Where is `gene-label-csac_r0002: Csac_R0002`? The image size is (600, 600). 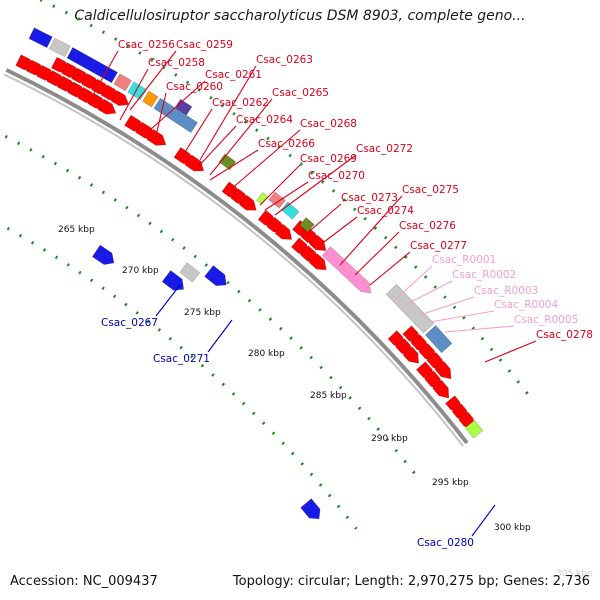
gene-label-csac_r0002: Csac_R0002 is located at coordinates (484, 275).